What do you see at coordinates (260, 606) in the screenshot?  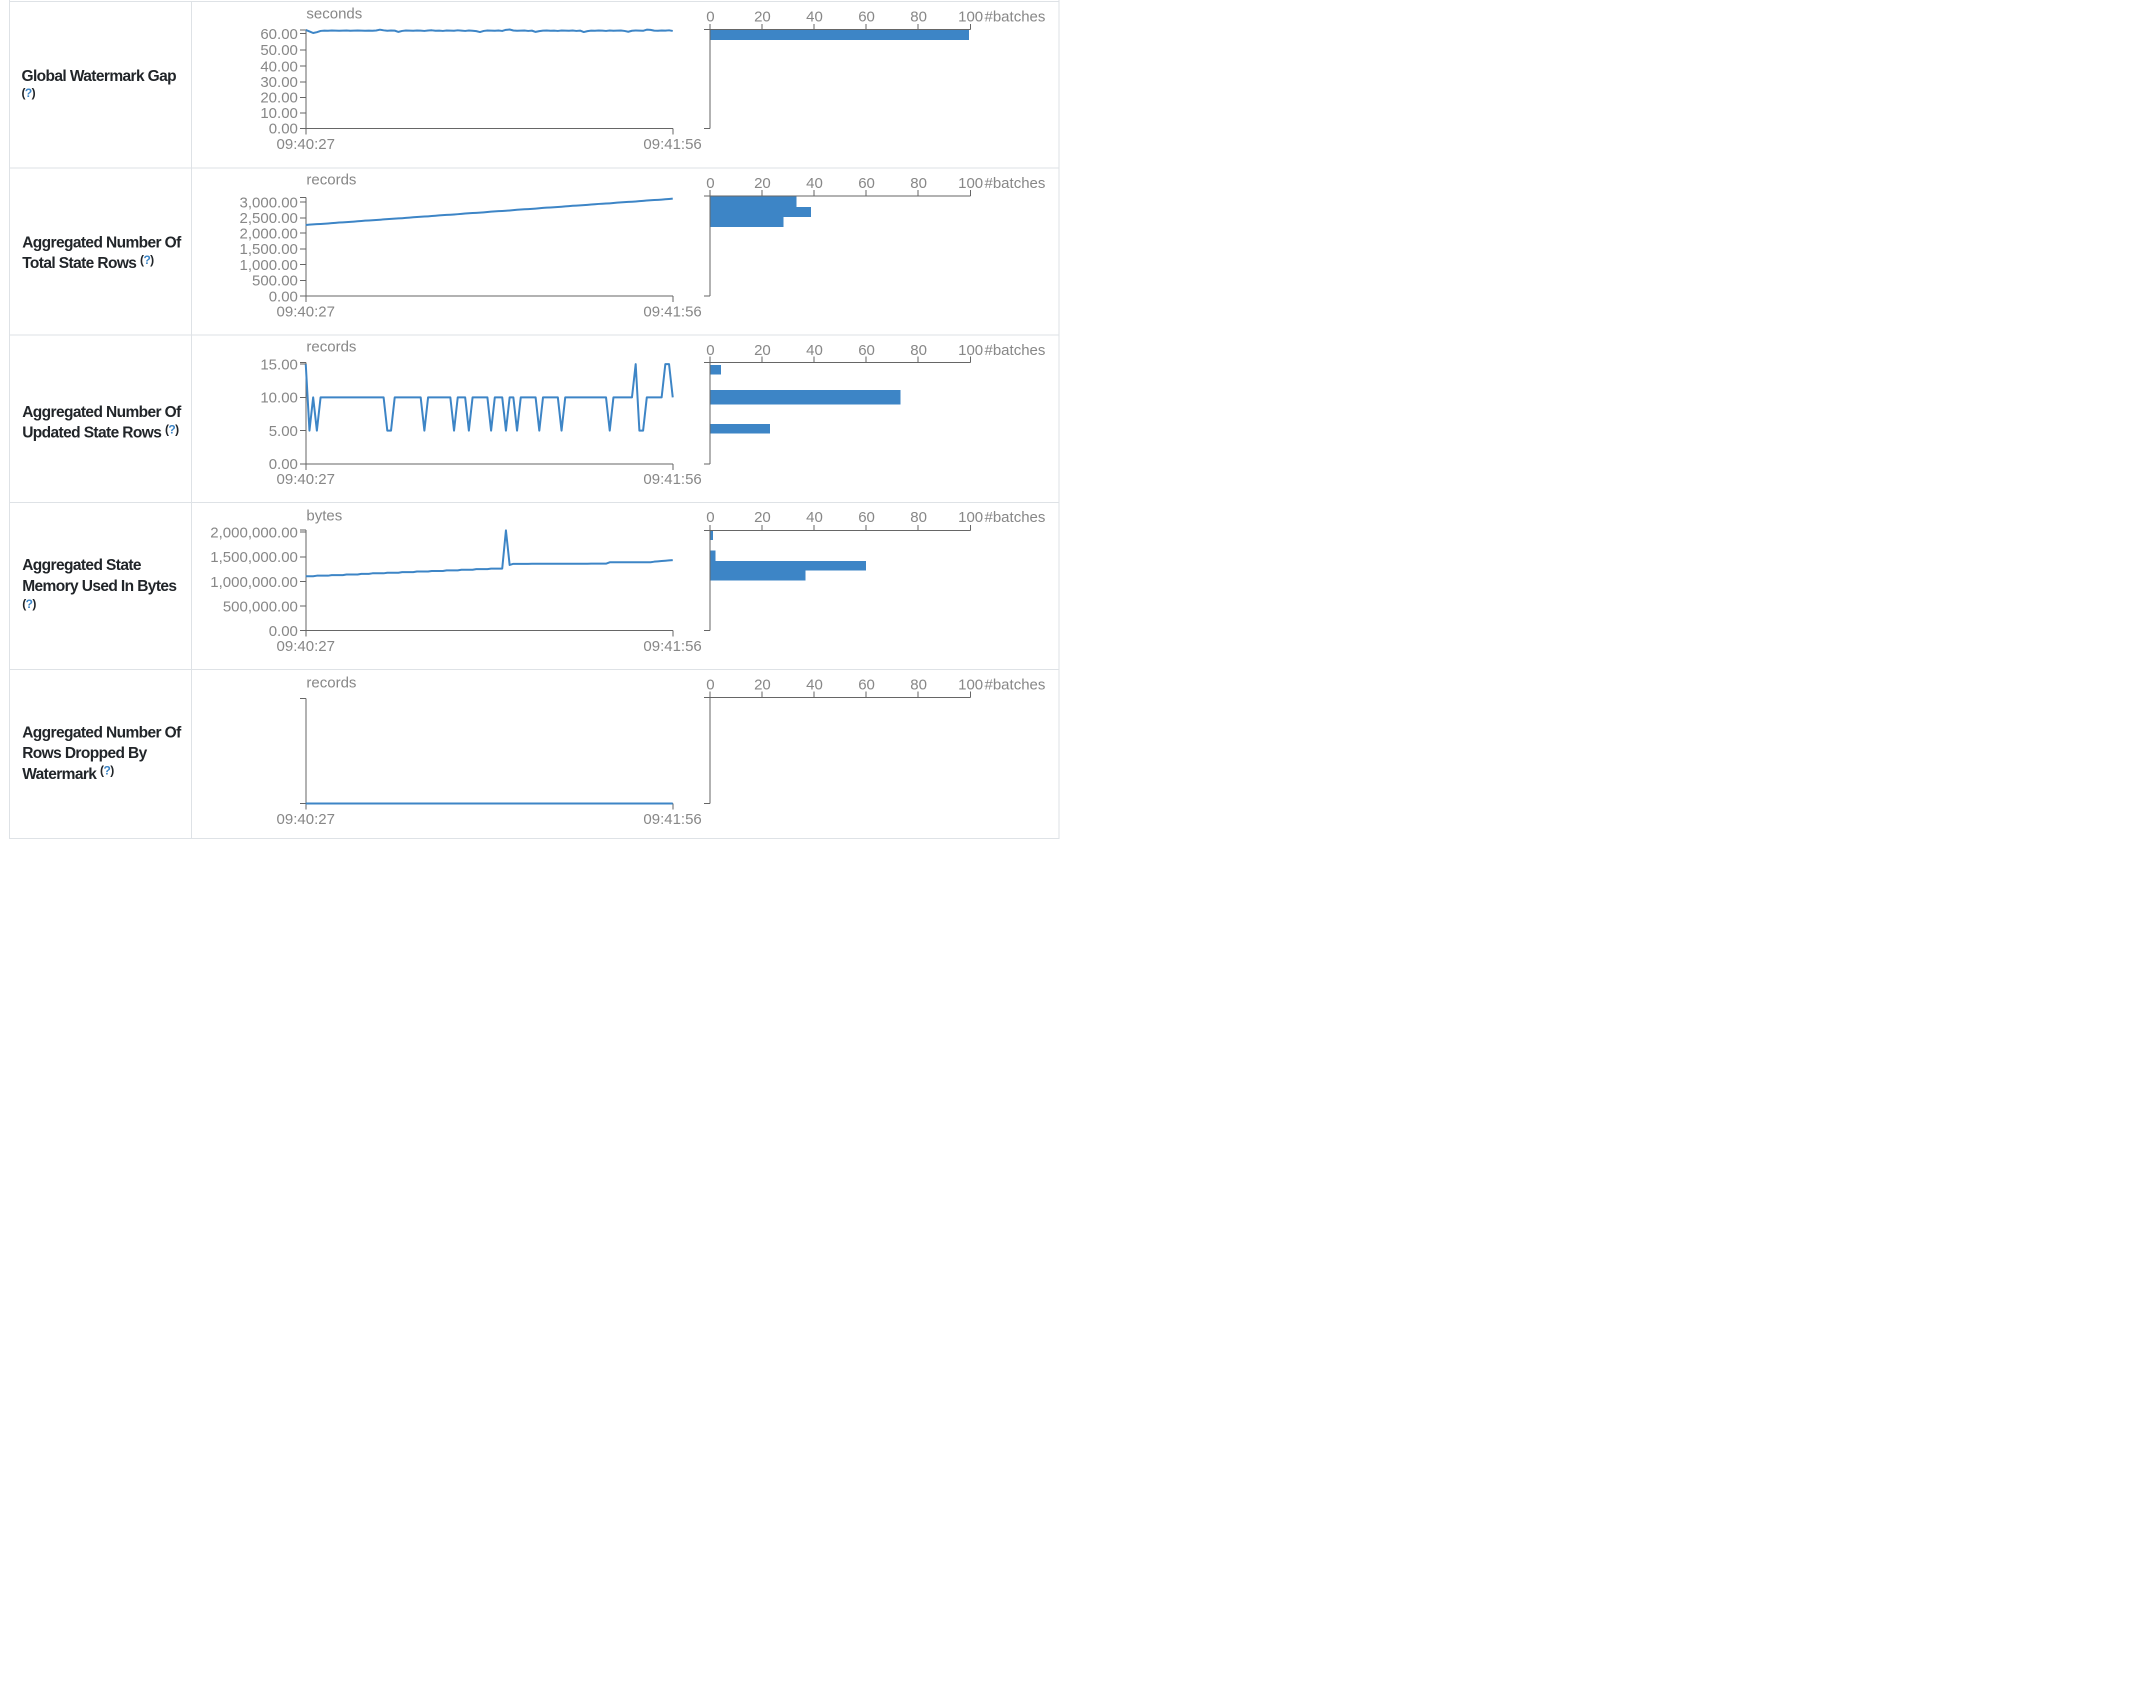 I see `svg-text: 500,000.00` at bounding box center [260, 606].